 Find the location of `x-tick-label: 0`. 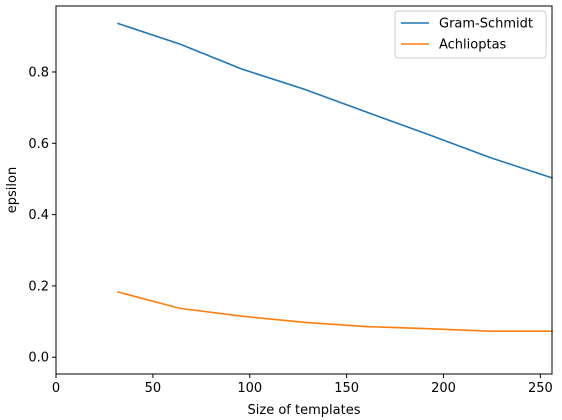

x-tick-label: 0 is located at coordinates (56, 388).